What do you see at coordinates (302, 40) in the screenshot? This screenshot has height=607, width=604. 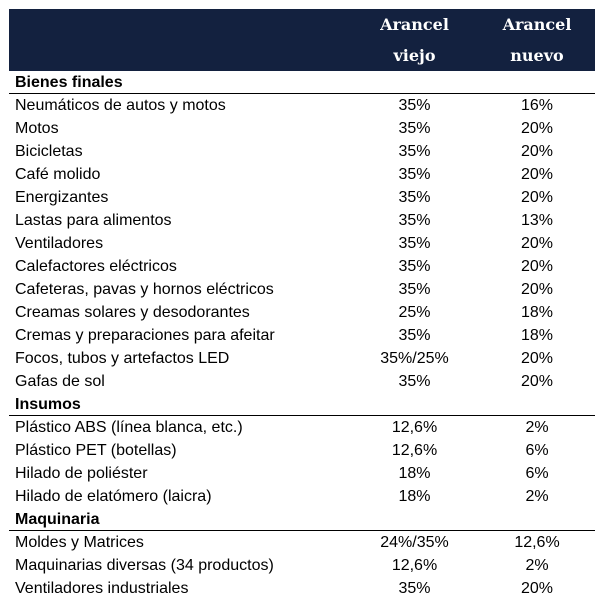 I see `table-header: Arancel viejo Arancel nuevo` at bounding box center [302, 40].